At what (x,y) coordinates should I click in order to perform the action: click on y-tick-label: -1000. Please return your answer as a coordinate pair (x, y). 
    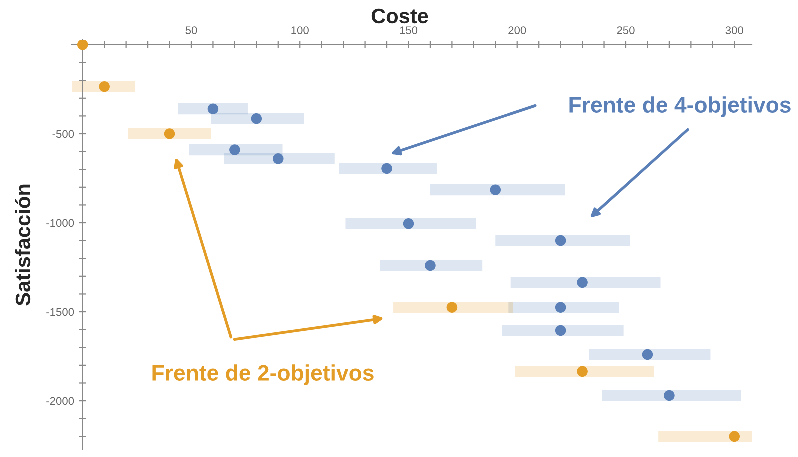
    Looking at the image, I should click on (60, 223).